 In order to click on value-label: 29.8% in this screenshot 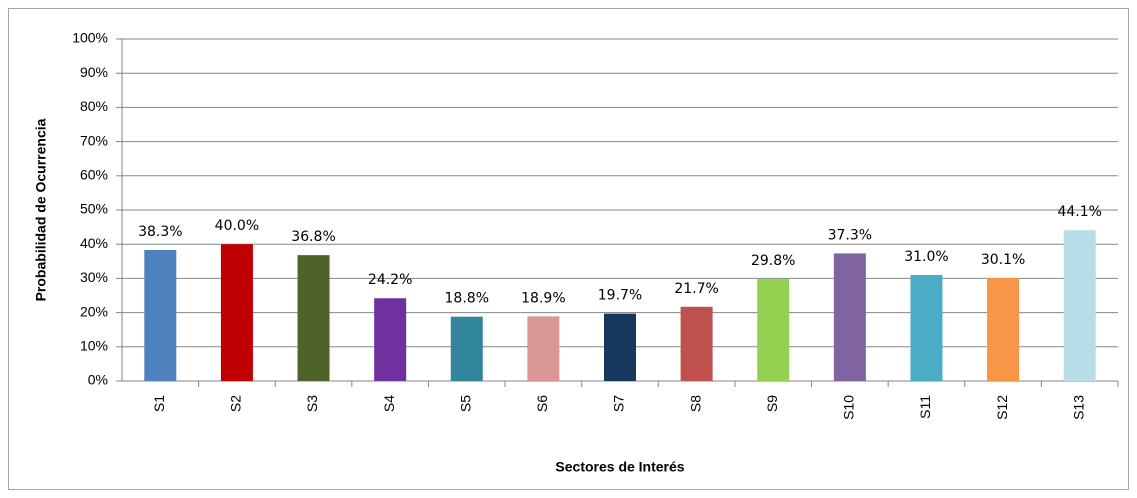, I will do `click(773, 261)`.